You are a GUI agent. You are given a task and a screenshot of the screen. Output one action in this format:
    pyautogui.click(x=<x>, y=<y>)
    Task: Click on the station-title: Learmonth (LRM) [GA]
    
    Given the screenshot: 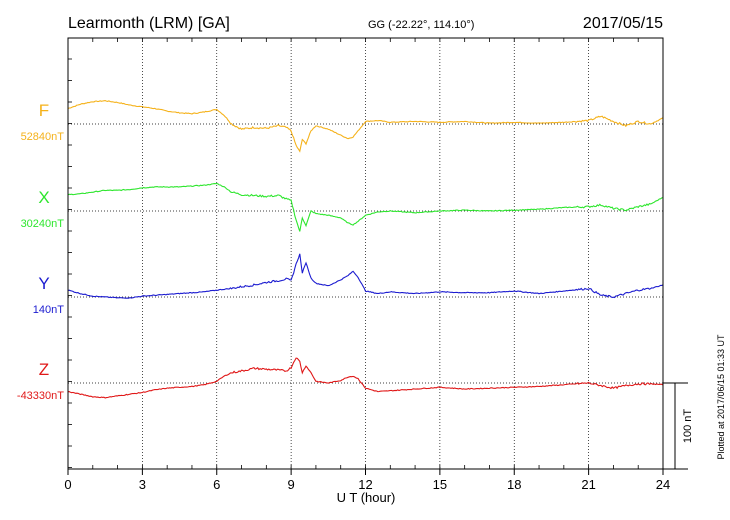 What is the action you would take?
    pyautogui.click(x=149, y=23)
    